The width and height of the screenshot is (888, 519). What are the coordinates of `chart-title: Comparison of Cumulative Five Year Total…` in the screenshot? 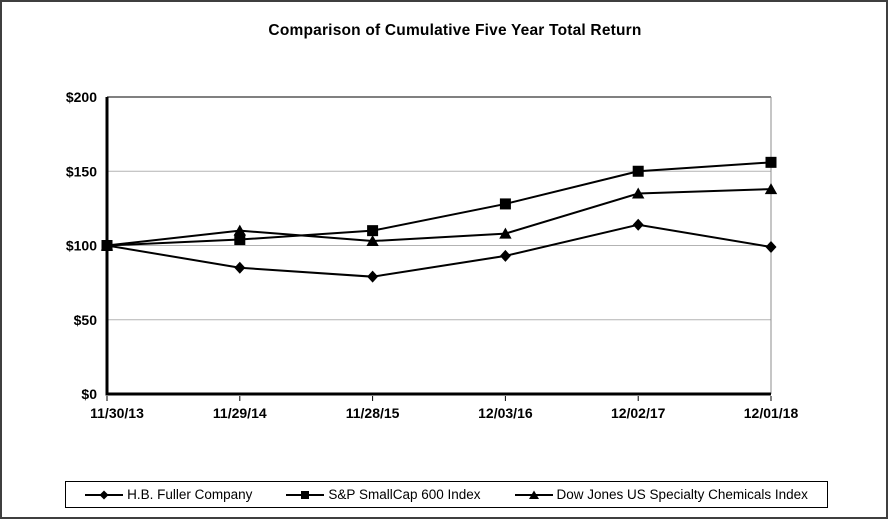 It's located at (455, 30).